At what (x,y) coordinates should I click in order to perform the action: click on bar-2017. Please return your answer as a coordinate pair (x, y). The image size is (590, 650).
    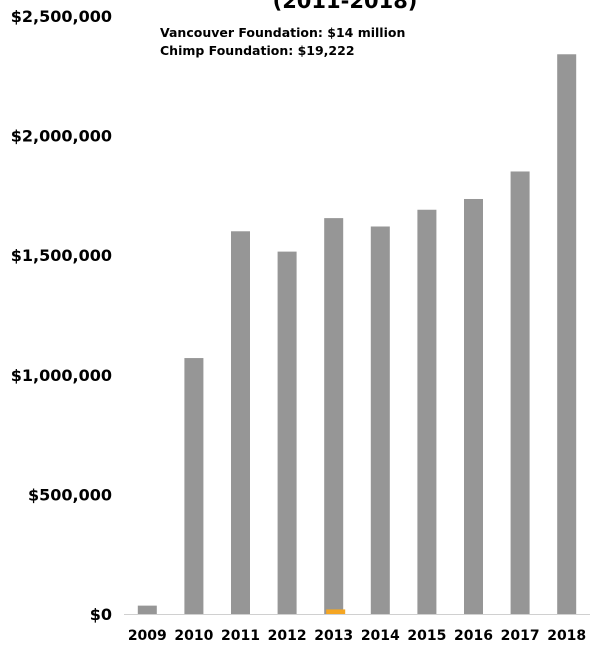
    Looking at the image, I should click on (520, 393).